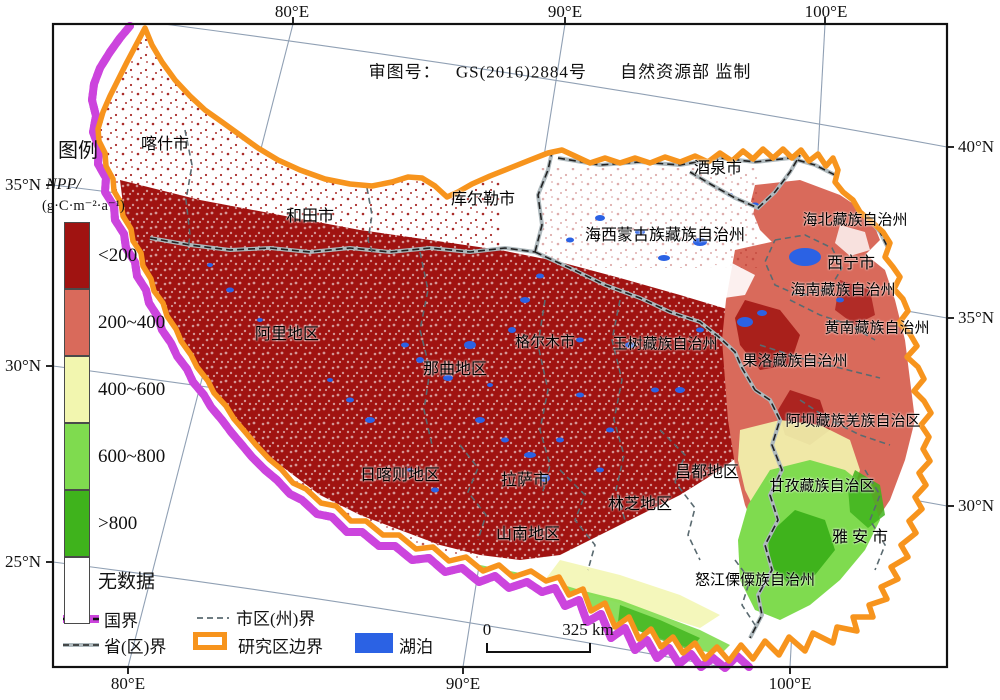 This screenshot has width=1000, height=700. I want to click on axis-left-35n: 35°N, so click(23, 184).